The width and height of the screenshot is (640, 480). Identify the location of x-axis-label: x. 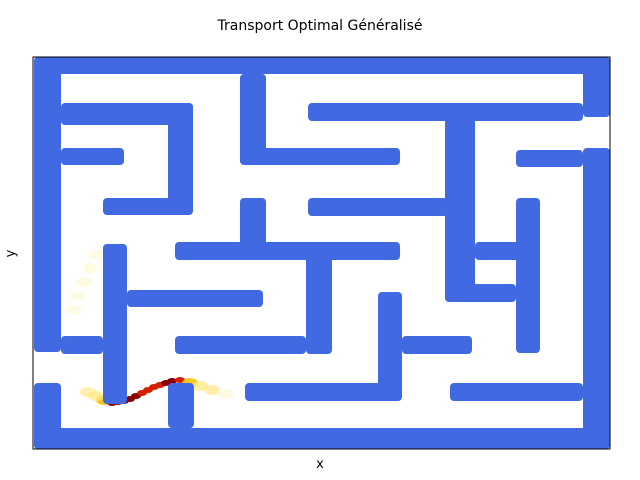
(320, 464).